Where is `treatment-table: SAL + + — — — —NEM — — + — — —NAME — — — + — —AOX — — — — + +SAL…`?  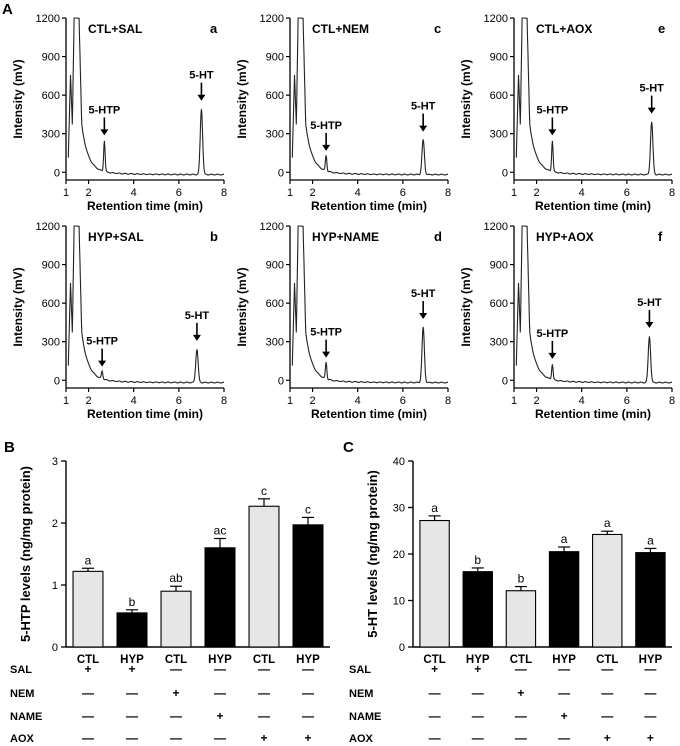
treatment-table: SAL + + — — — —NEM — — + — — —NAME — — — + — —AOX — — — — + +SAL… is located at coordinates (333, 703).